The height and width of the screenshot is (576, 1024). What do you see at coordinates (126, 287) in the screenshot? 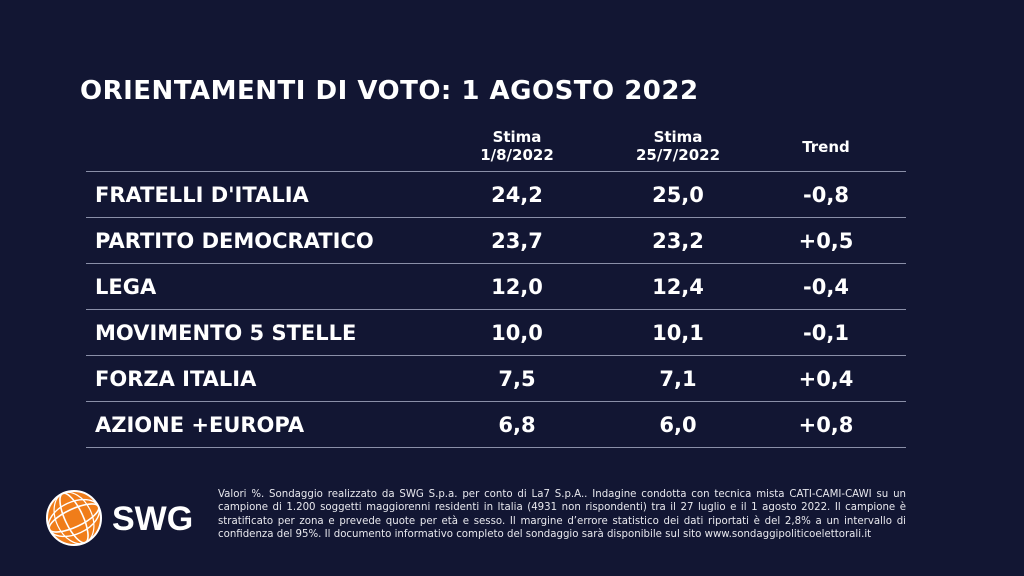
I see `party-name: LEGA` at bounding box center [126, 287].